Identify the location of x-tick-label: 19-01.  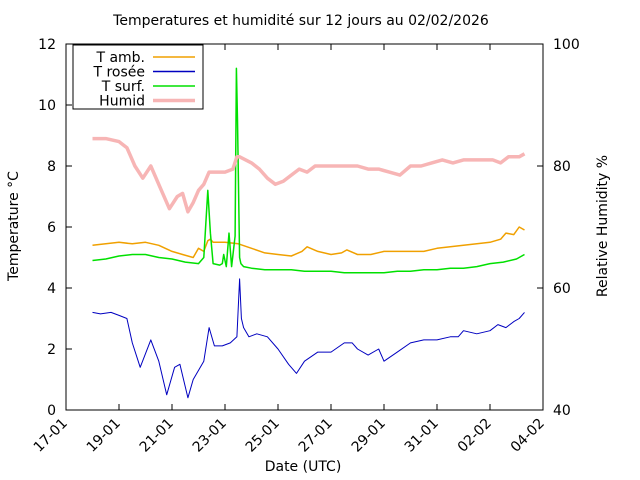
(104, 436).